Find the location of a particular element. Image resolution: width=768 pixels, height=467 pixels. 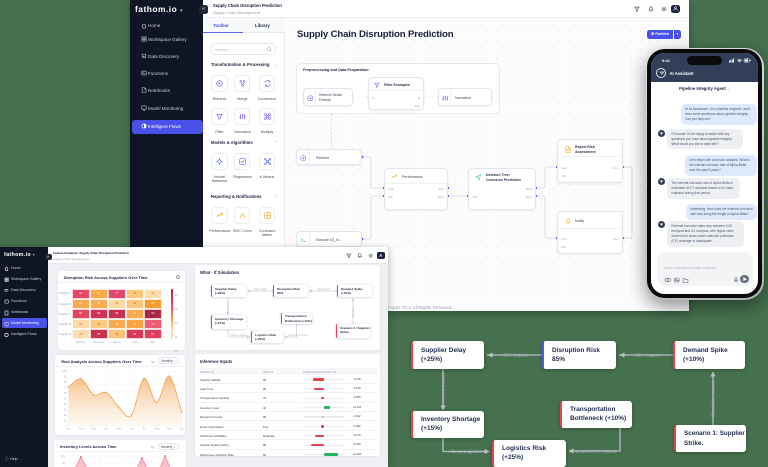

svg-text: +25% Impact is located at coordinates (515, 355).